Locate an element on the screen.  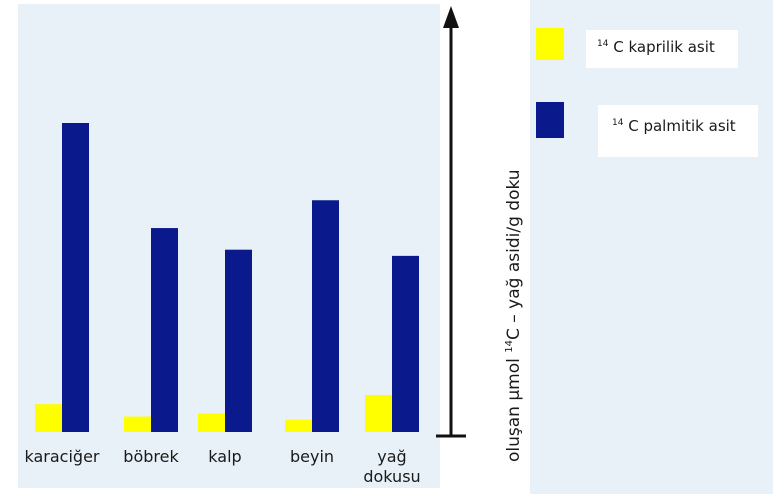
legend-label-palmitik: 14 C palmitik asit is located at coordinates (674, 126).